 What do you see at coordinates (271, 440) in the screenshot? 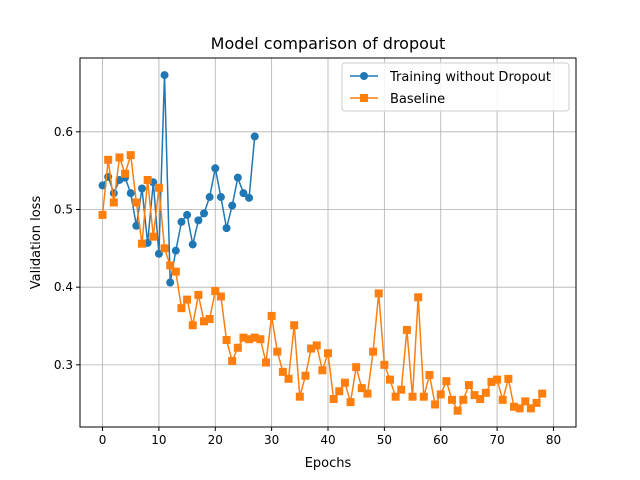
I see `x-tick-label: 30` at bounding box center [271, 440].